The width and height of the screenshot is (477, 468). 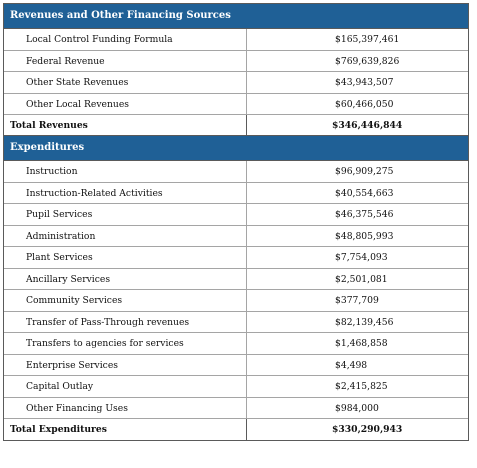 I want to click on row-label: Other Financing Uses, so click(x=125, y=407).